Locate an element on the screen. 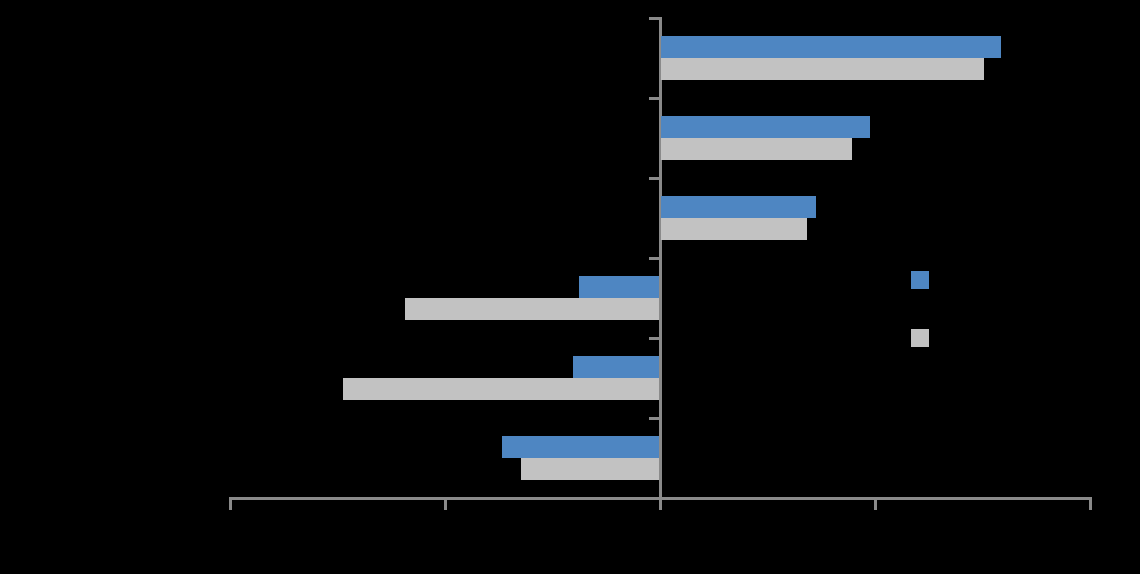 The width and height of the screenshot is (1140, 574). legend-swatch-gray-series is located at coordinates (920, 338).